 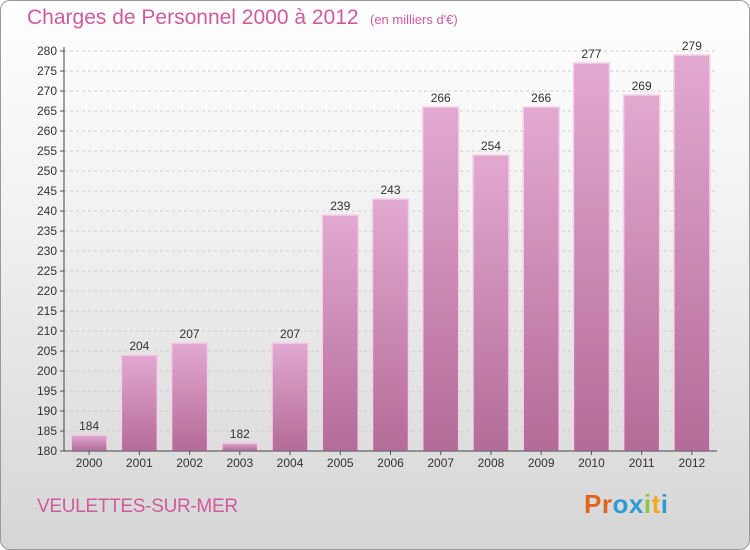 What do you see at coordinates (541, 463) in the screenshot?
I see `x-tick-label: 2009` at bounding box center [541, 463].